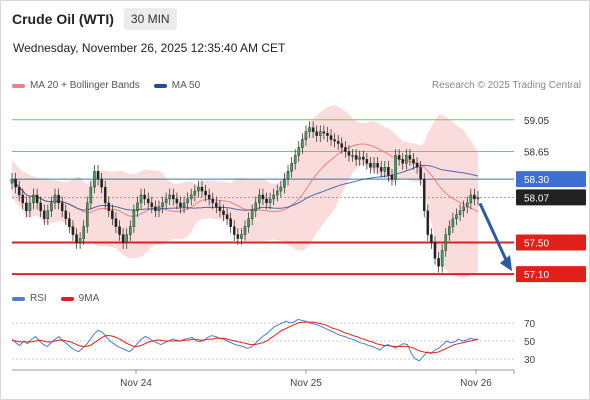 The image size is (590, 400). What do you see at coordinates (38, 298) in the screenshot?
I see `legend-rsi-label: RSI` at bounding box center [38, 298].